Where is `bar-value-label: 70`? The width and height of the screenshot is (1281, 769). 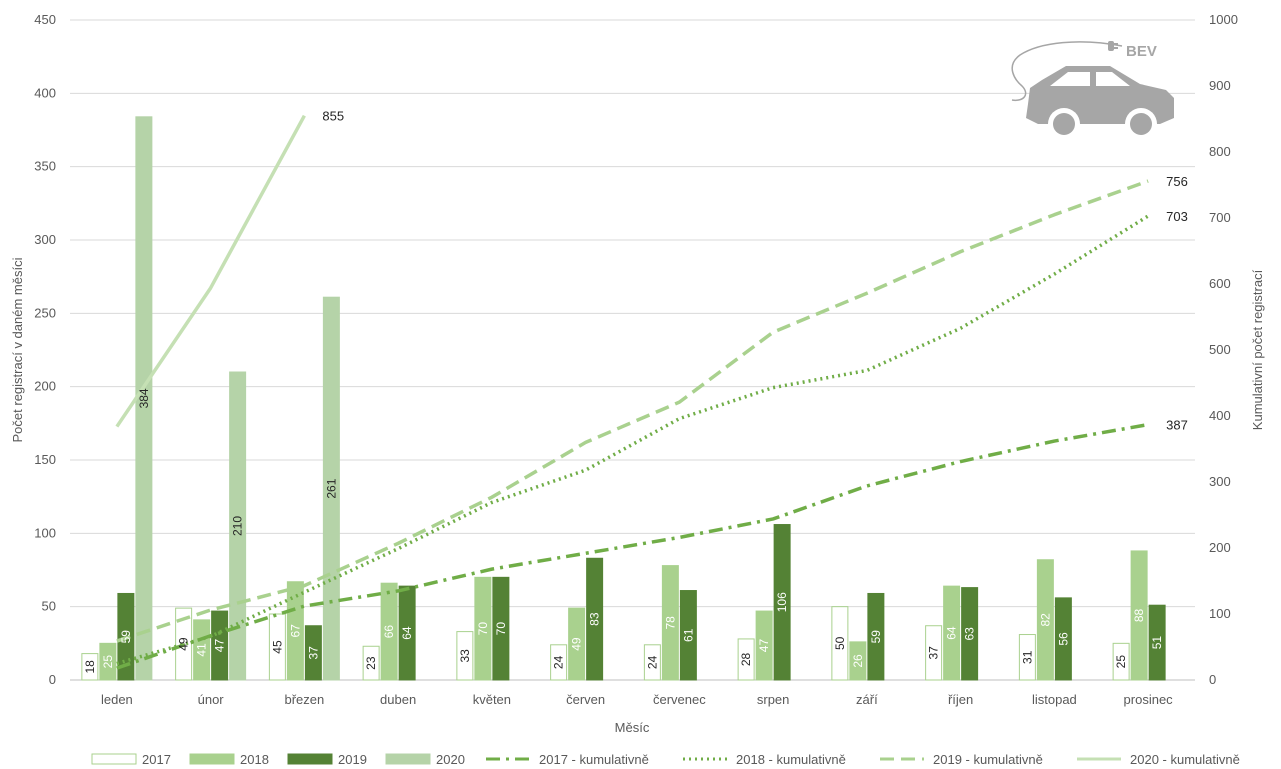 bar-value-label: 70 is located at coordinates (483, 629).